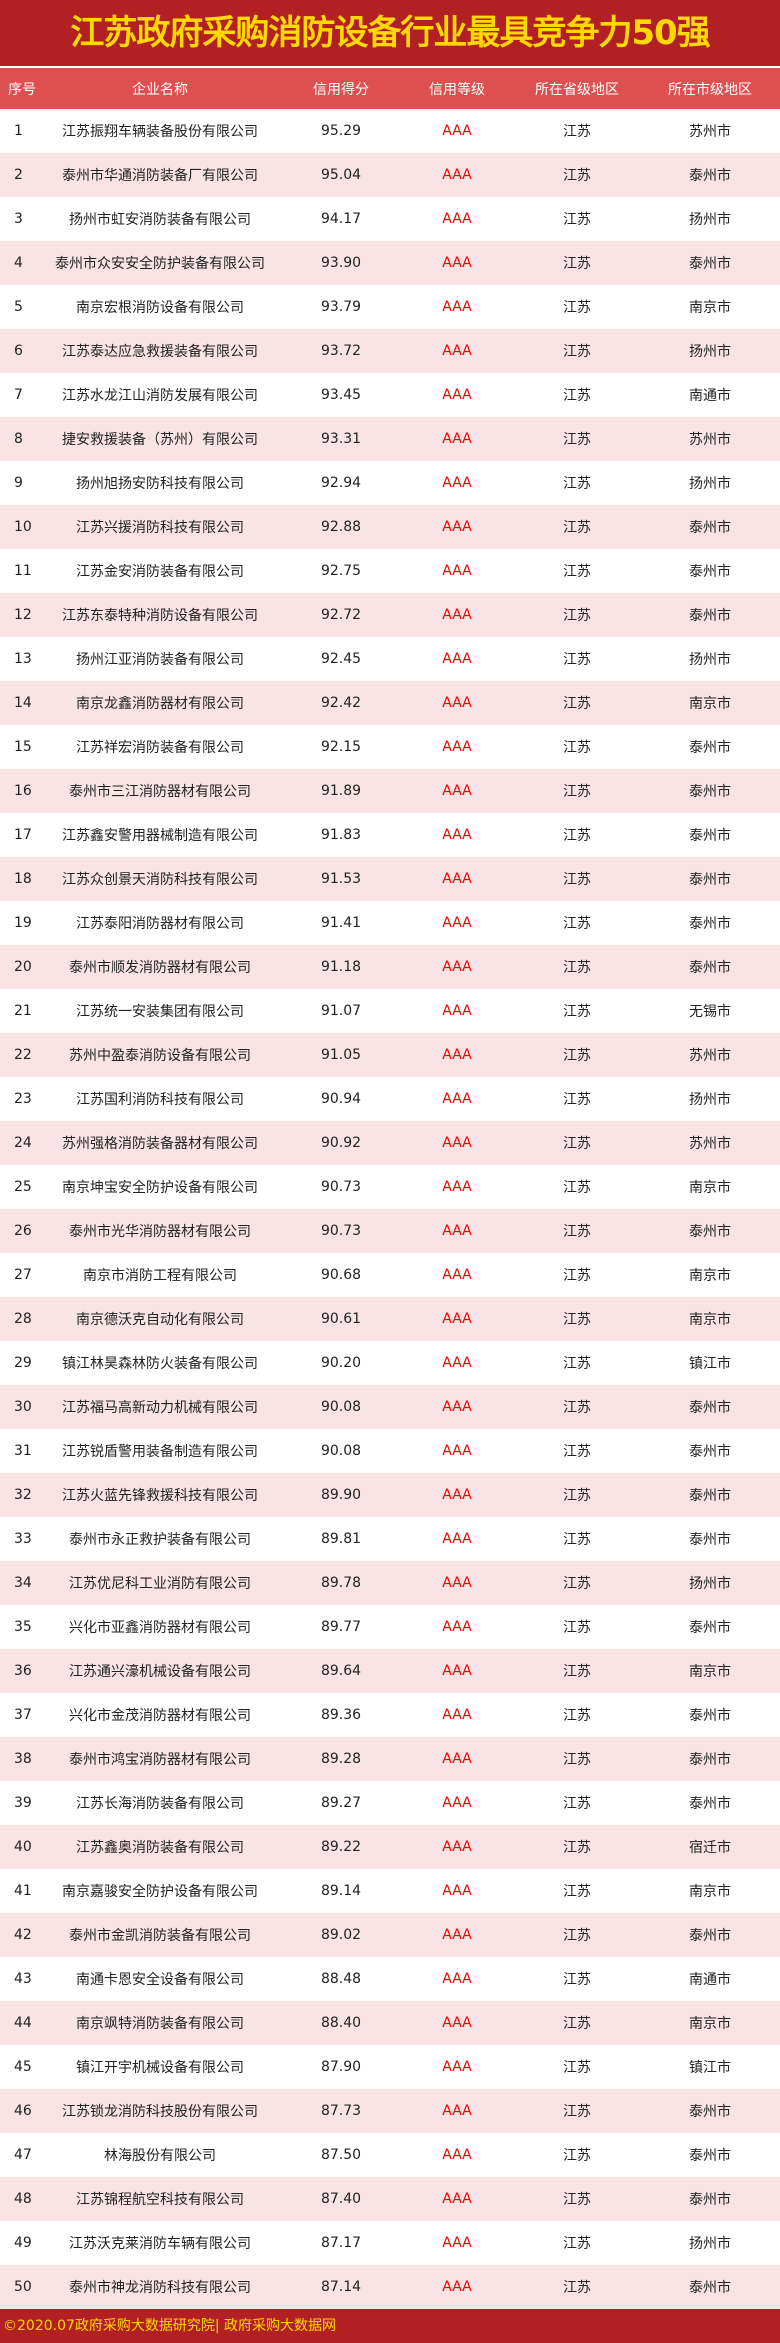  Describe the element at coordinates (341, 1583) in the screenshot. I see `cell-score: 89.78` at that location.